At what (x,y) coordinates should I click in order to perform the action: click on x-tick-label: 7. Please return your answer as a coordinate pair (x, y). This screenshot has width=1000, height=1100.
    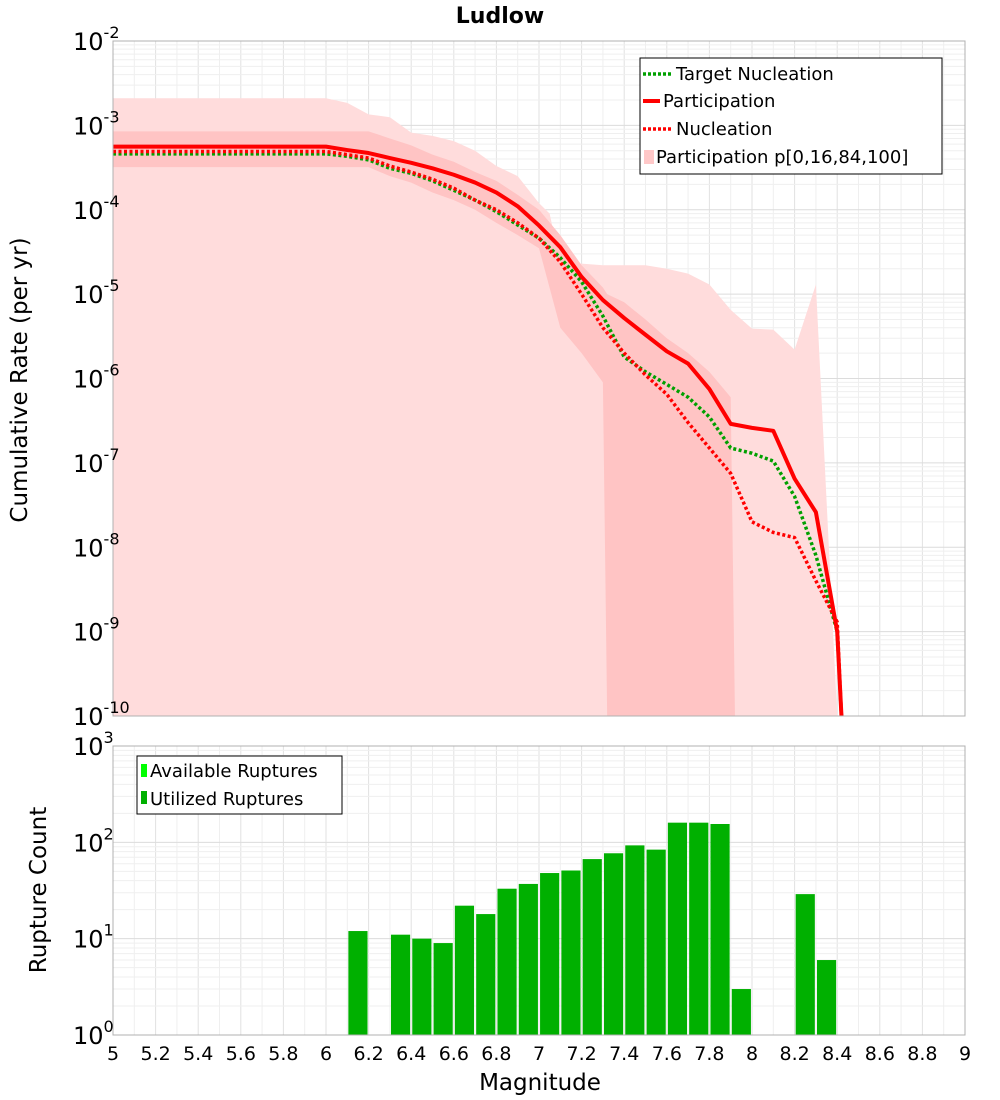
    Looking at the image, I should click on (539, 1054).